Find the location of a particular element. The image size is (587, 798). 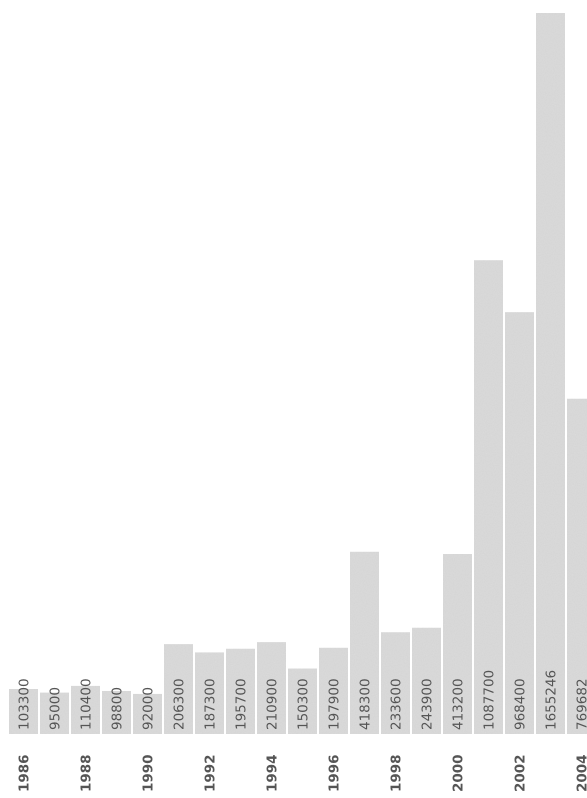

bar-1992 is located at coordinates (209, 693).